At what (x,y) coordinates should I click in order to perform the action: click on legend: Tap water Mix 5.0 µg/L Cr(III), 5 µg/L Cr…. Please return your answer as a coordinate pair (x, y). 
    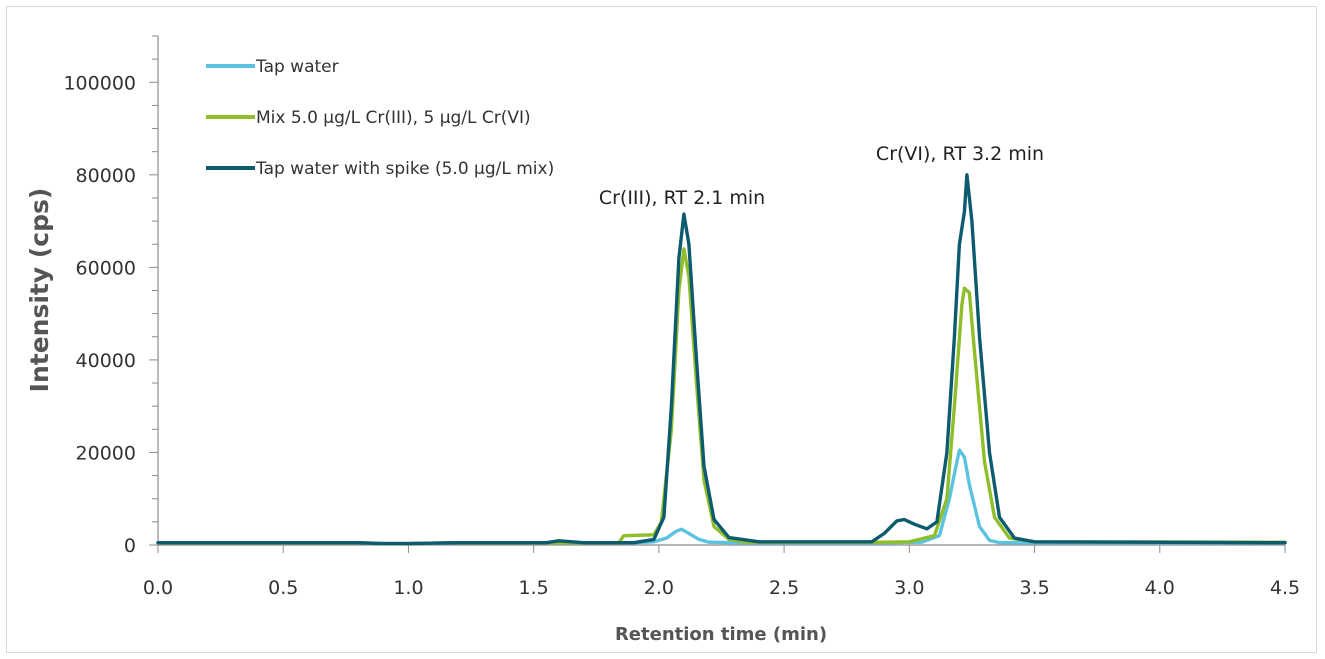
    Looking at the image, I should click on (380, 118).